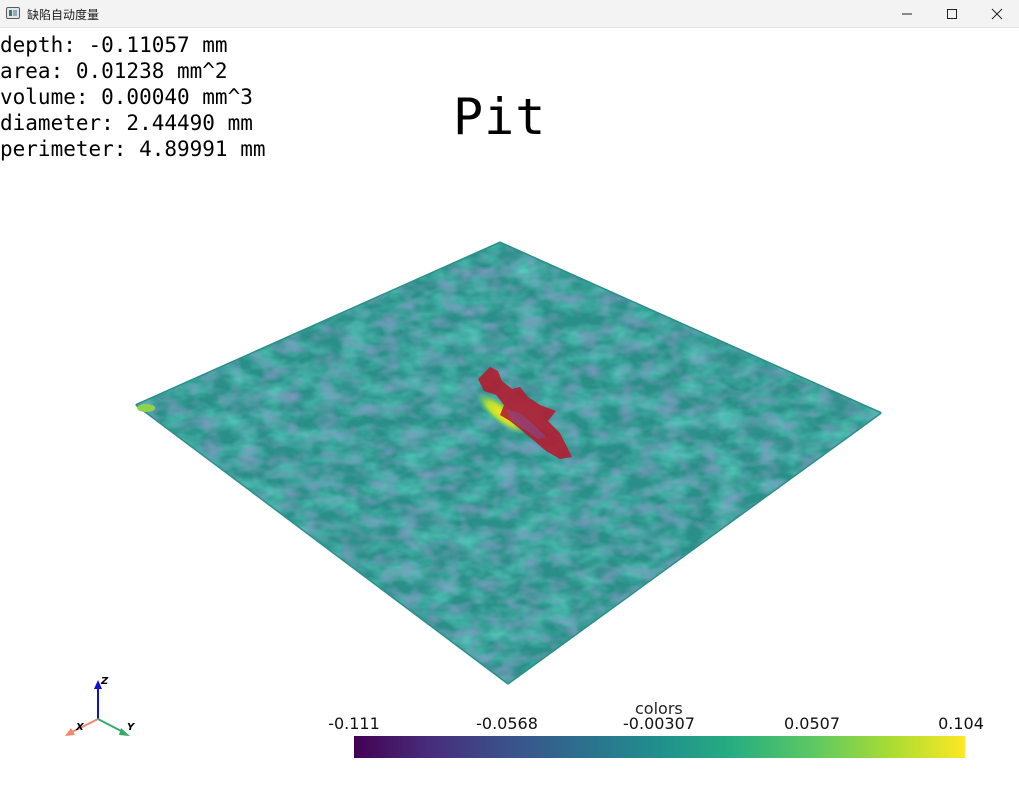  I want to click on pit-defect-shade, so click(526, 424).